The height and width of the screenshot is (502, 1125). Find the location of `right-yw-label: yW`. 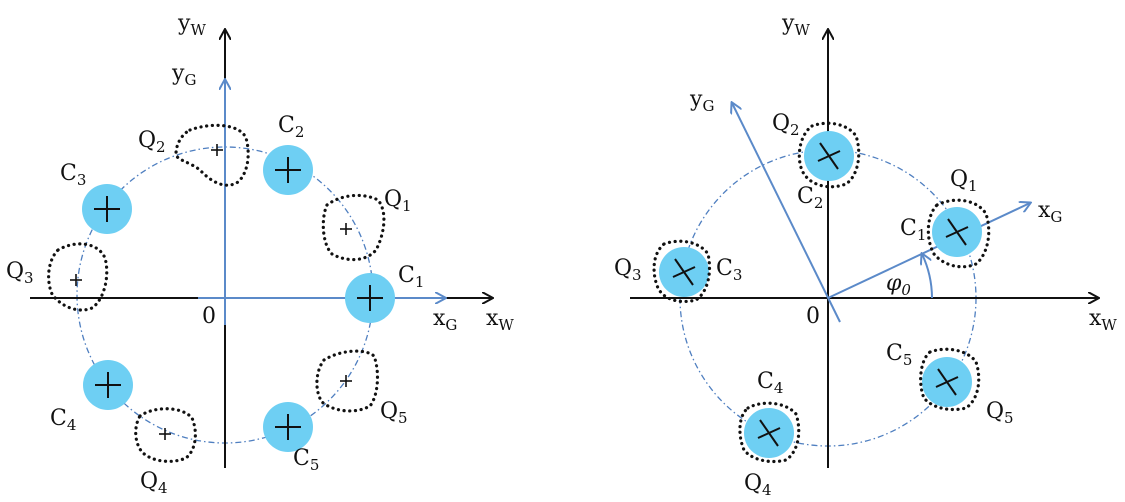

right-yw-label: yW is located at coordinates (795, 25).